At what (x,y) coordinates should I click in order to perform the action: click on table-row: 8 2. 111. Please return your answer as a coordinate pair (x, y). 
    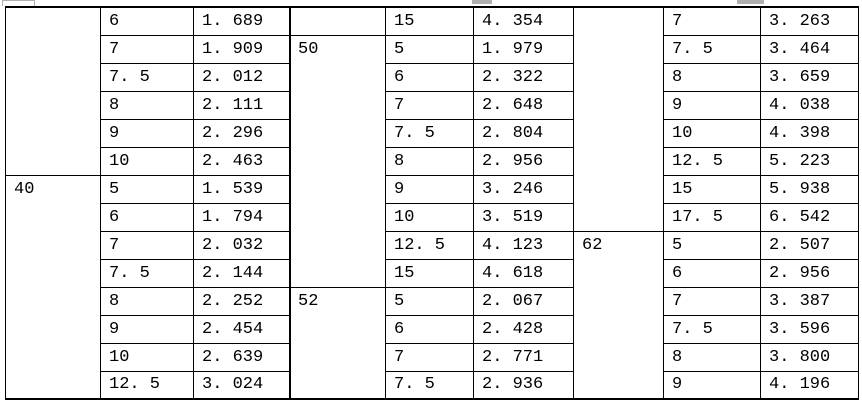
    Looking at the image, I should click on (148, 105).